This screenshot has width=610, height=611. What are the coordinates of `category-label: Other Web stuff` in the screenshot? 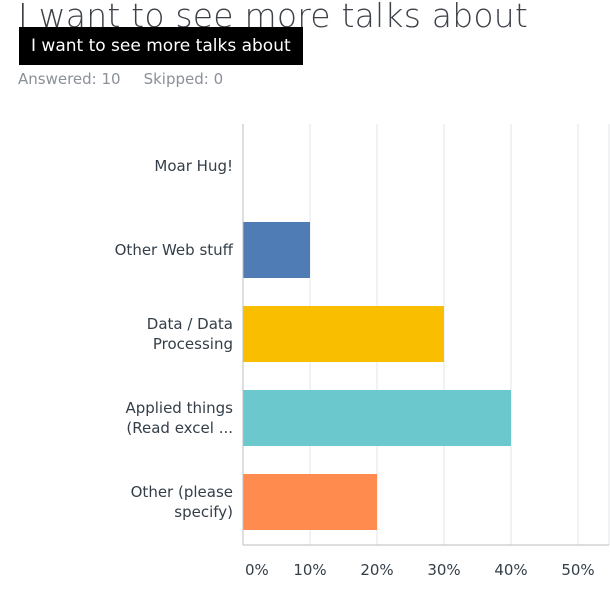 It's located at (174, 250).